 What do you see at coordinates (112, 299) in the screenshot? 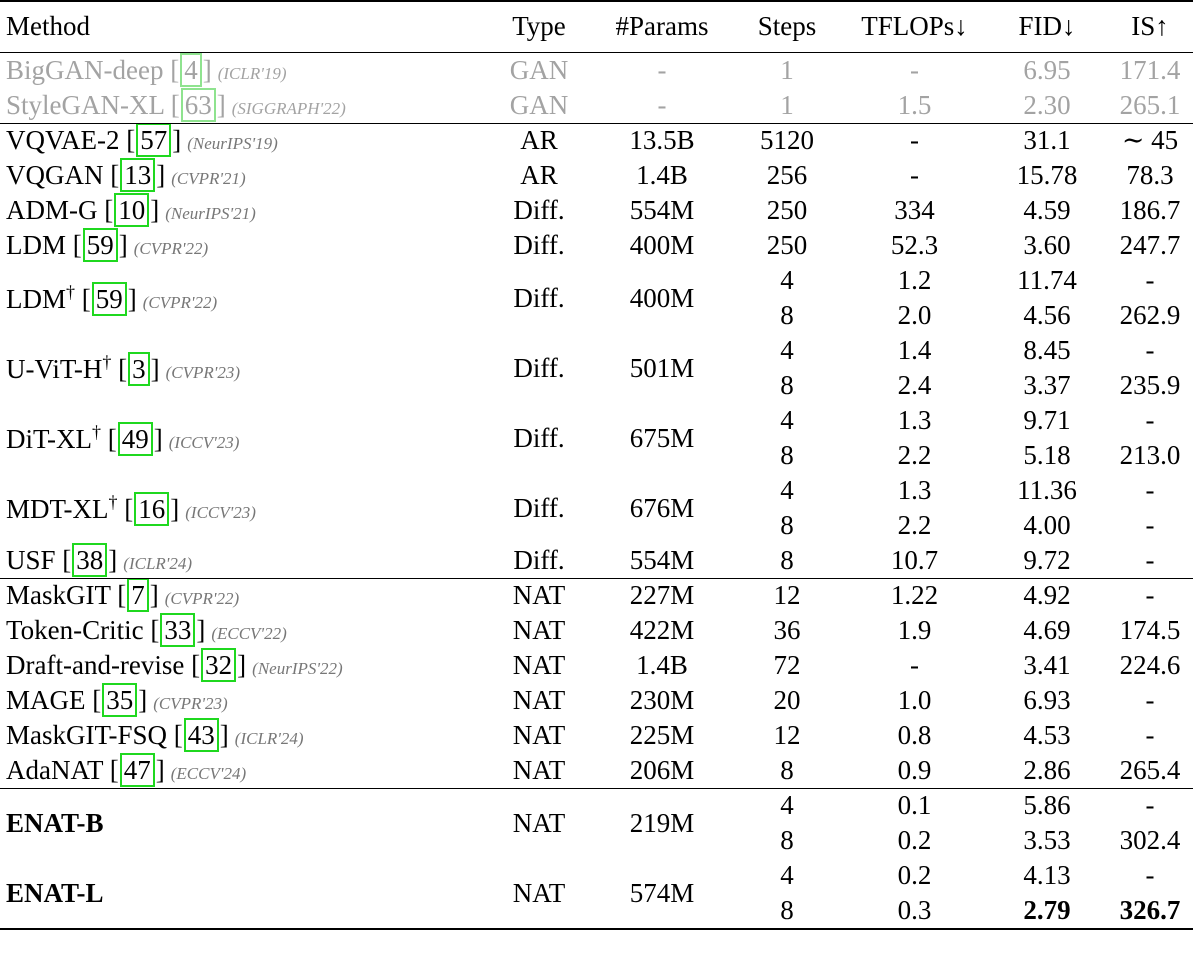
I see `method-cell: LDM† [59] (CVPR'22)` at bounding box center [112, 299].